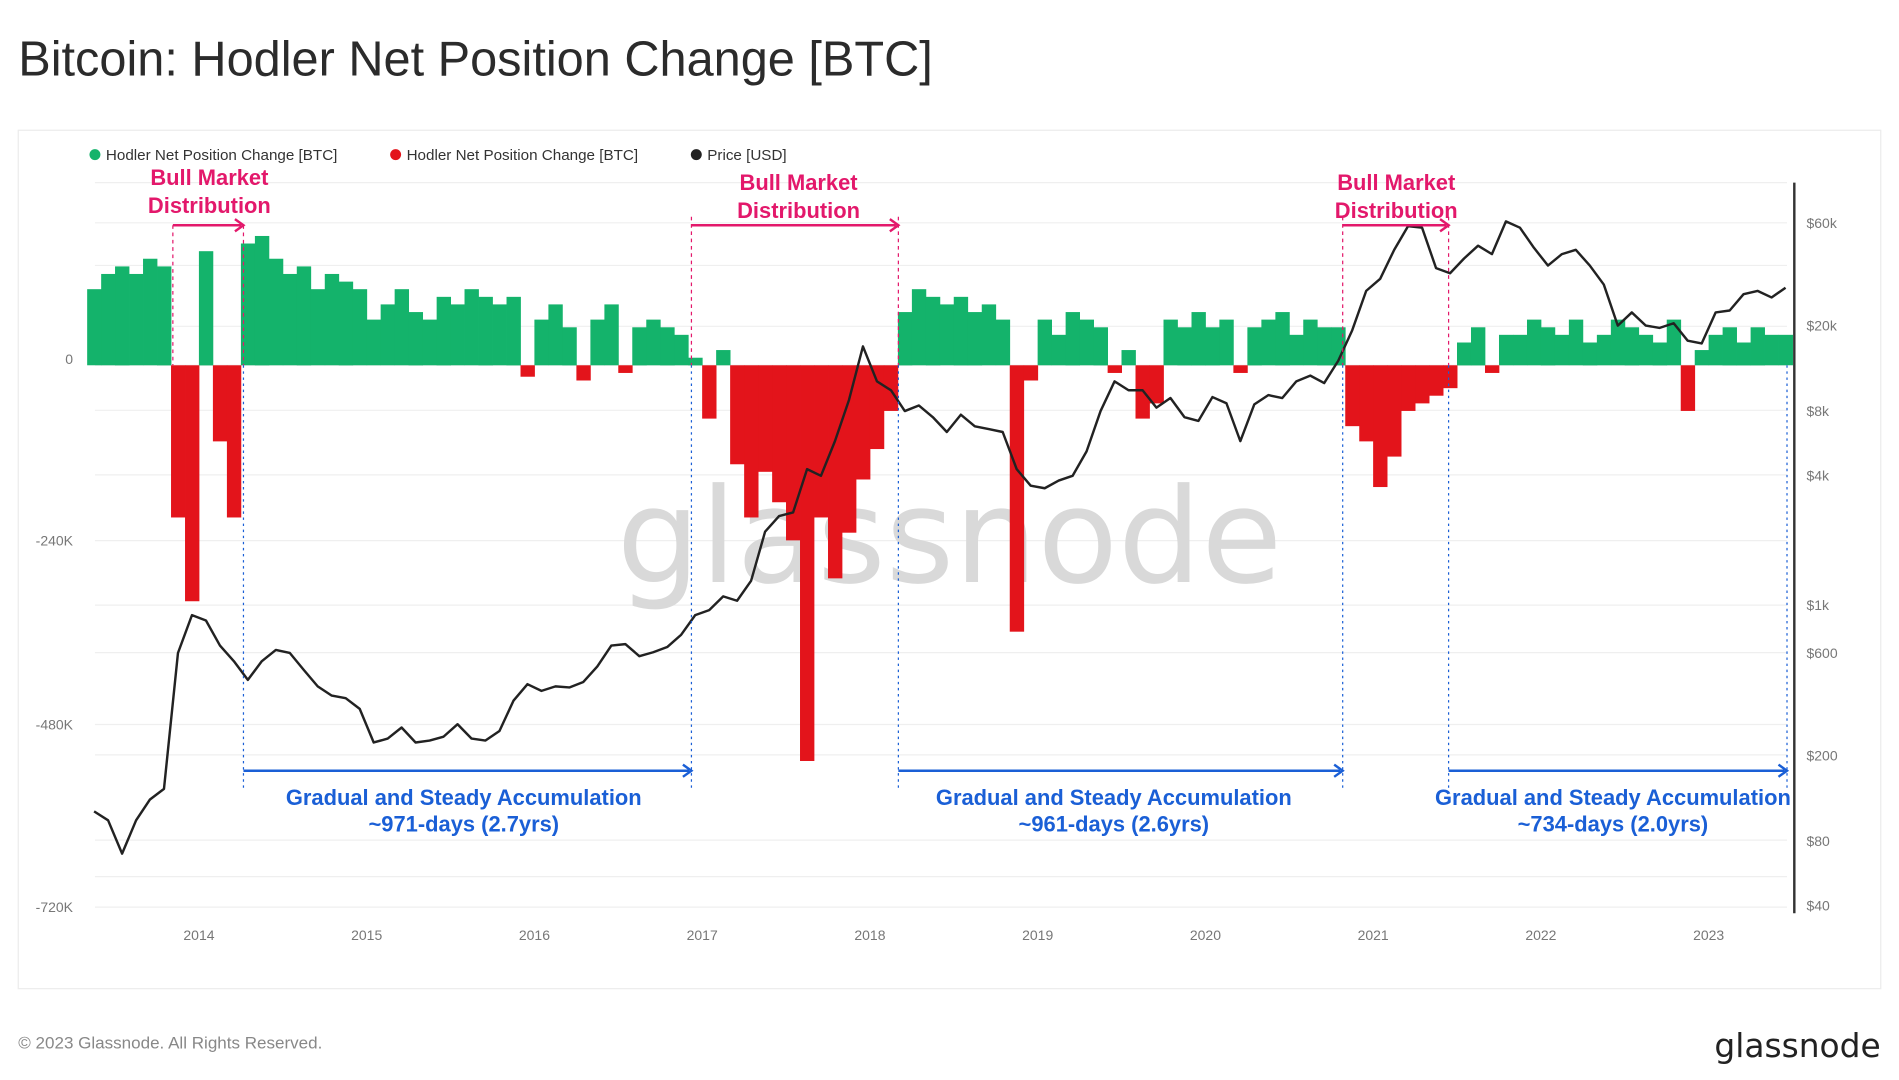  Describe the element at coordinates (534, 935) in the screenshot. I see `x-tick-label: 2016` at that location.